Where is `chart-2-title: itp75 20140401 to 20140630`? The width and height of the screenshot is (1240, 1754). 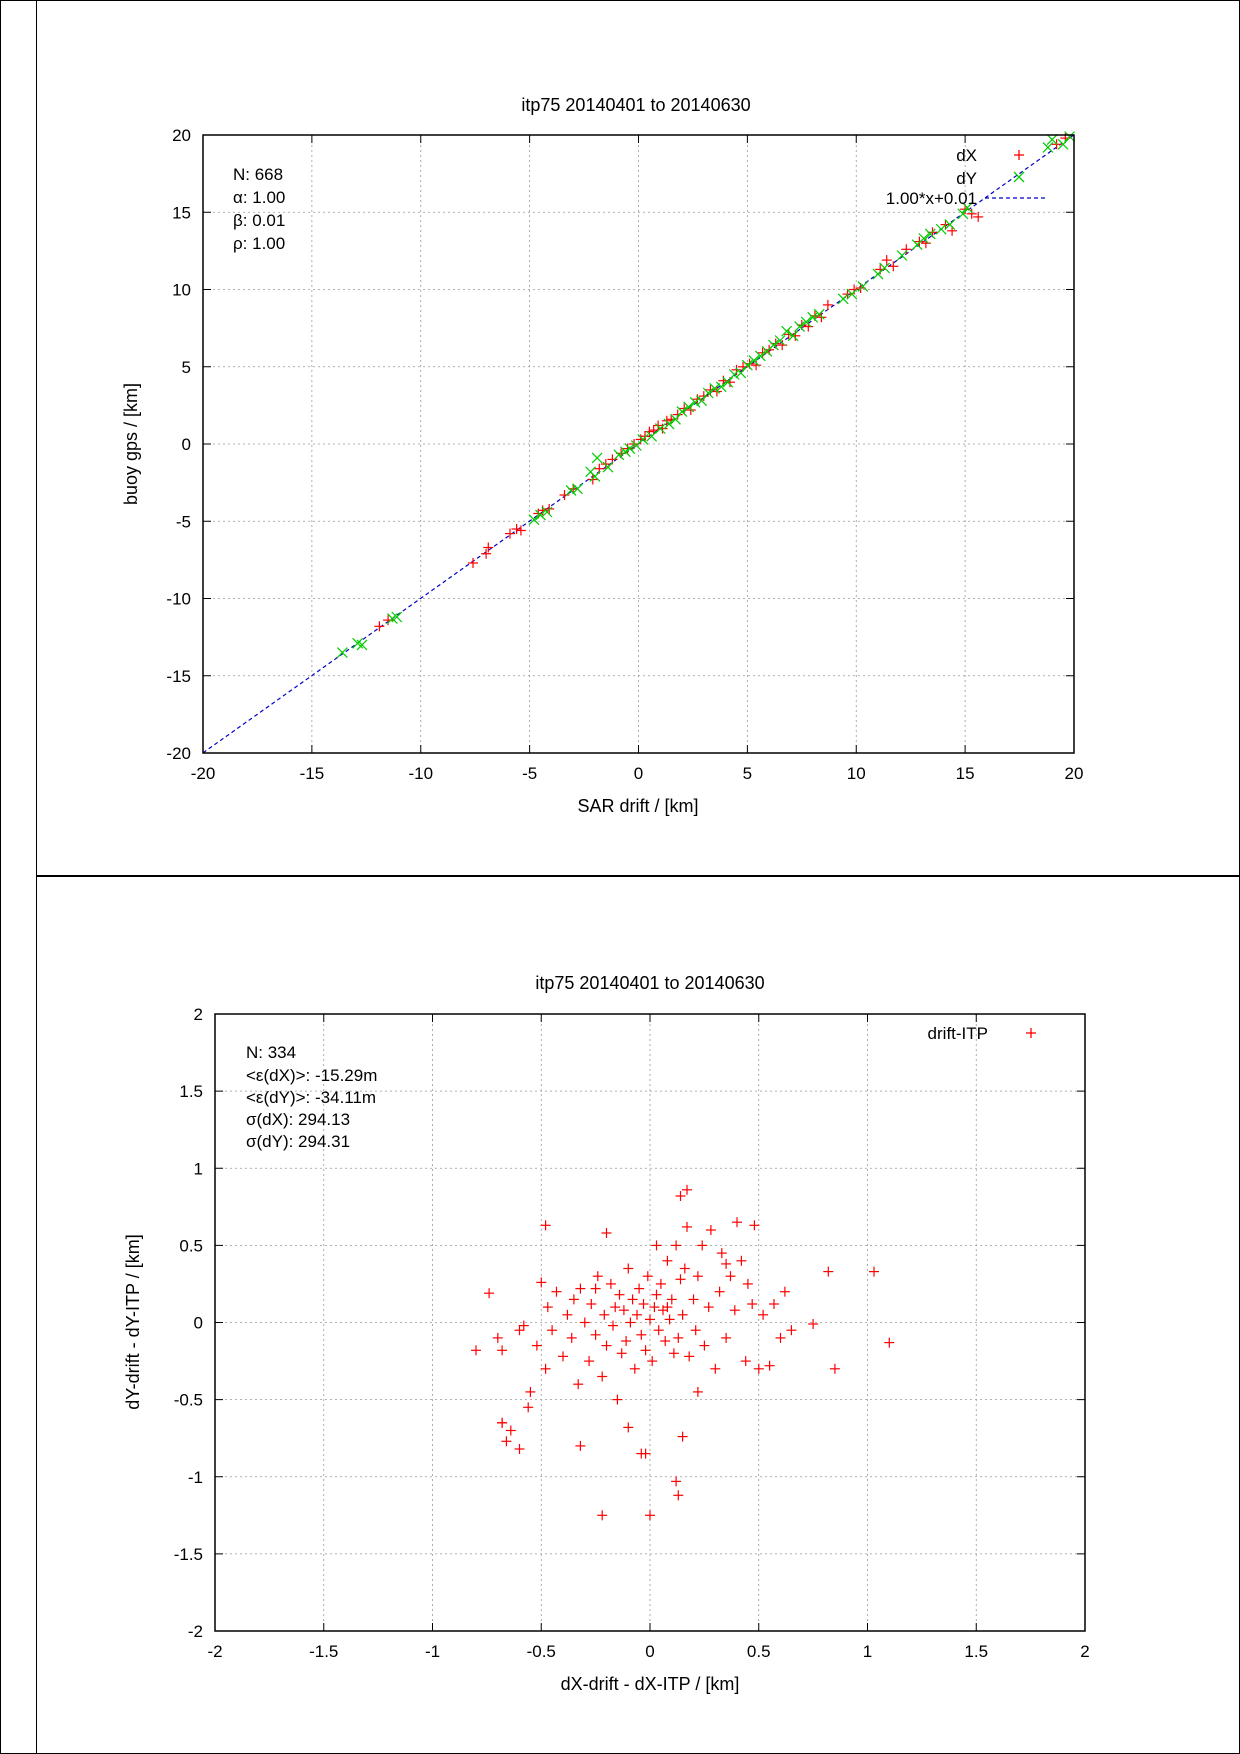 chart-2-title: itp75 20140401 to 20140630 is located at coordinates (649, 983).